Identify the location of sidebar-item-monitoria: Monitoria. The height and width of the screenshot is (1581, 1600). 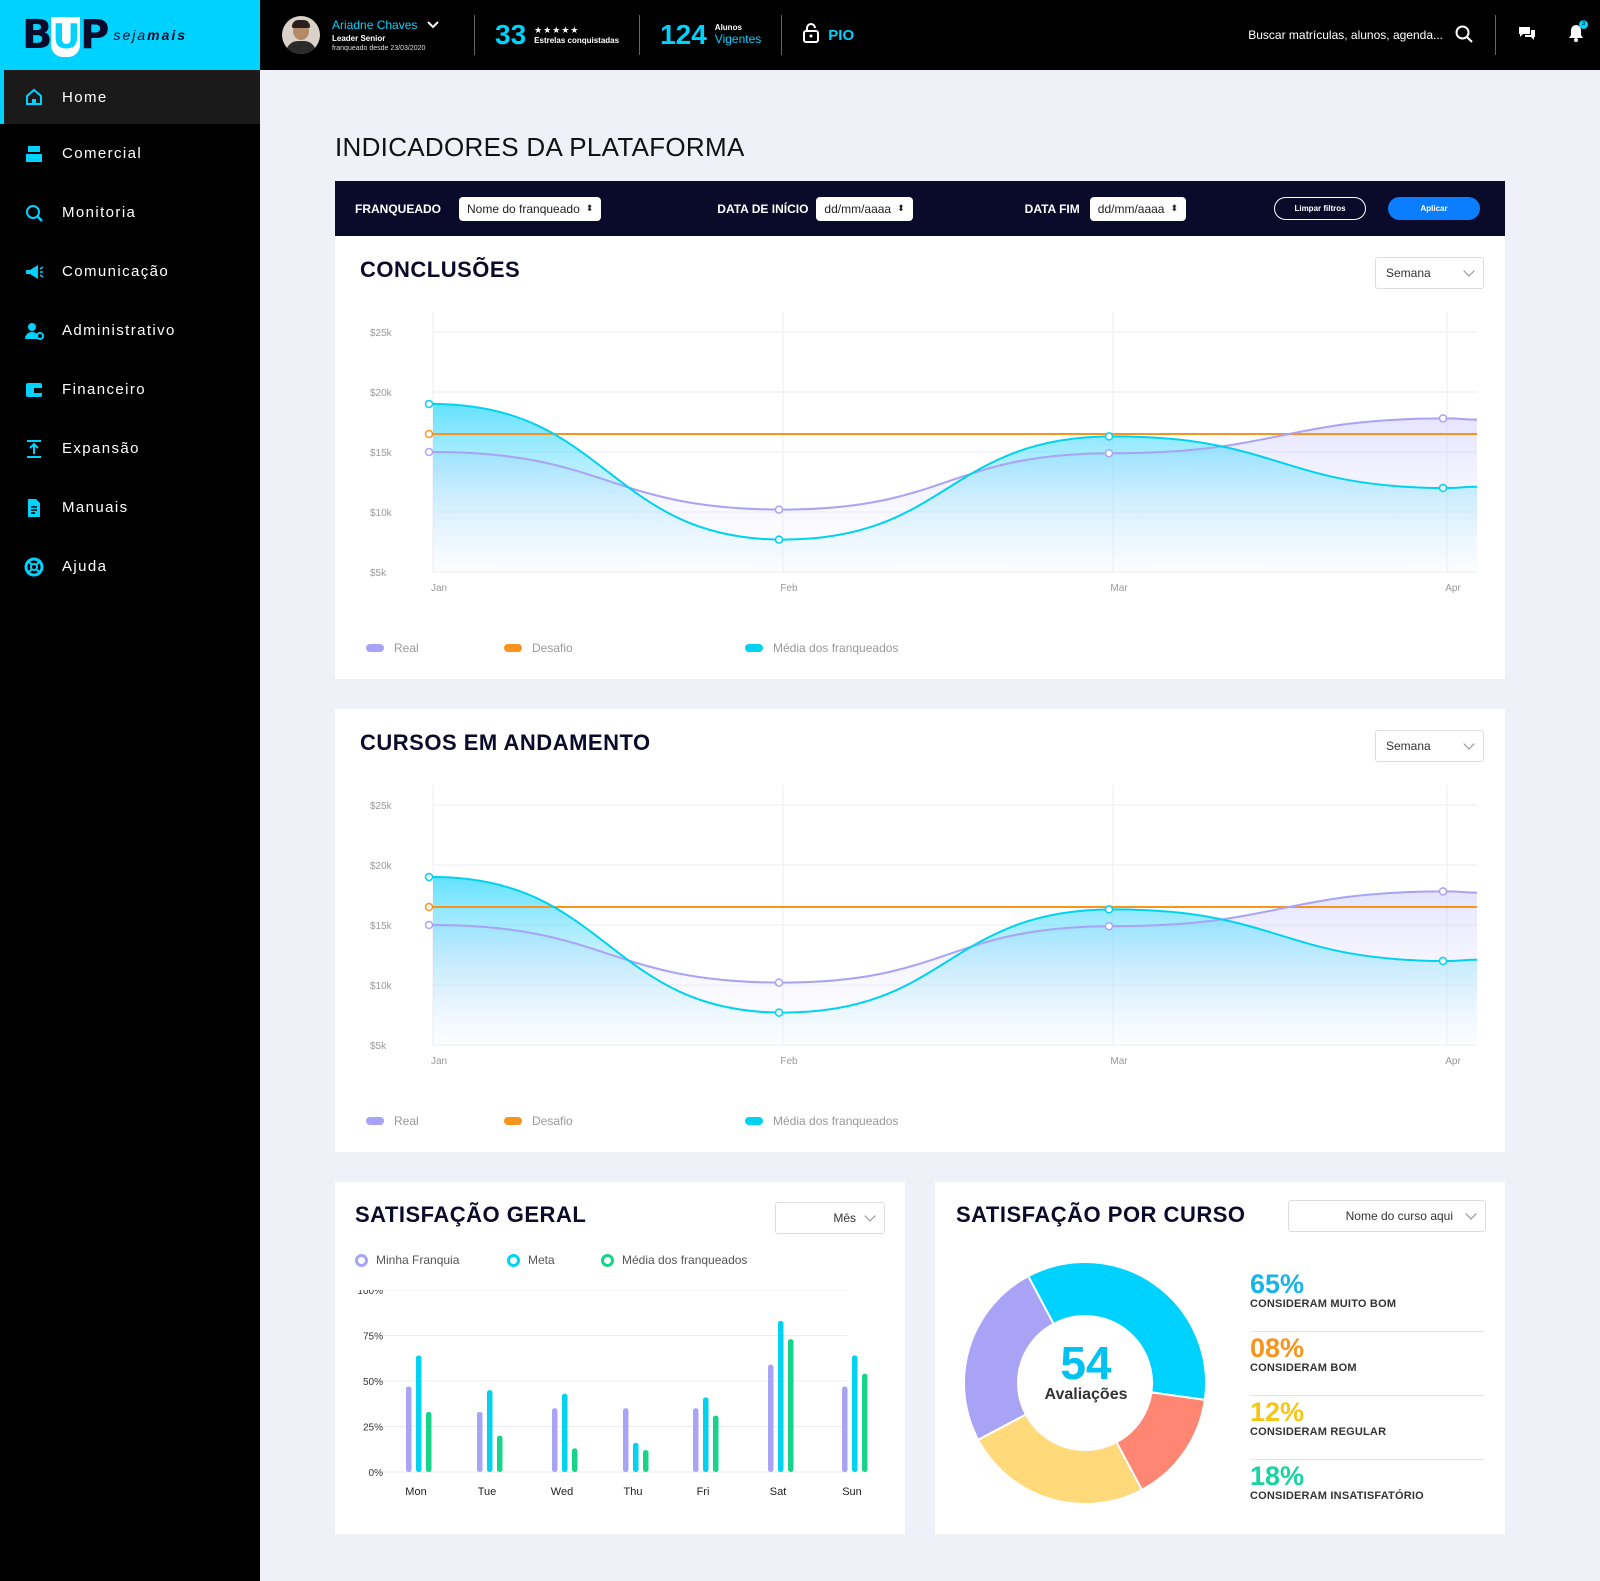
(130, 212).